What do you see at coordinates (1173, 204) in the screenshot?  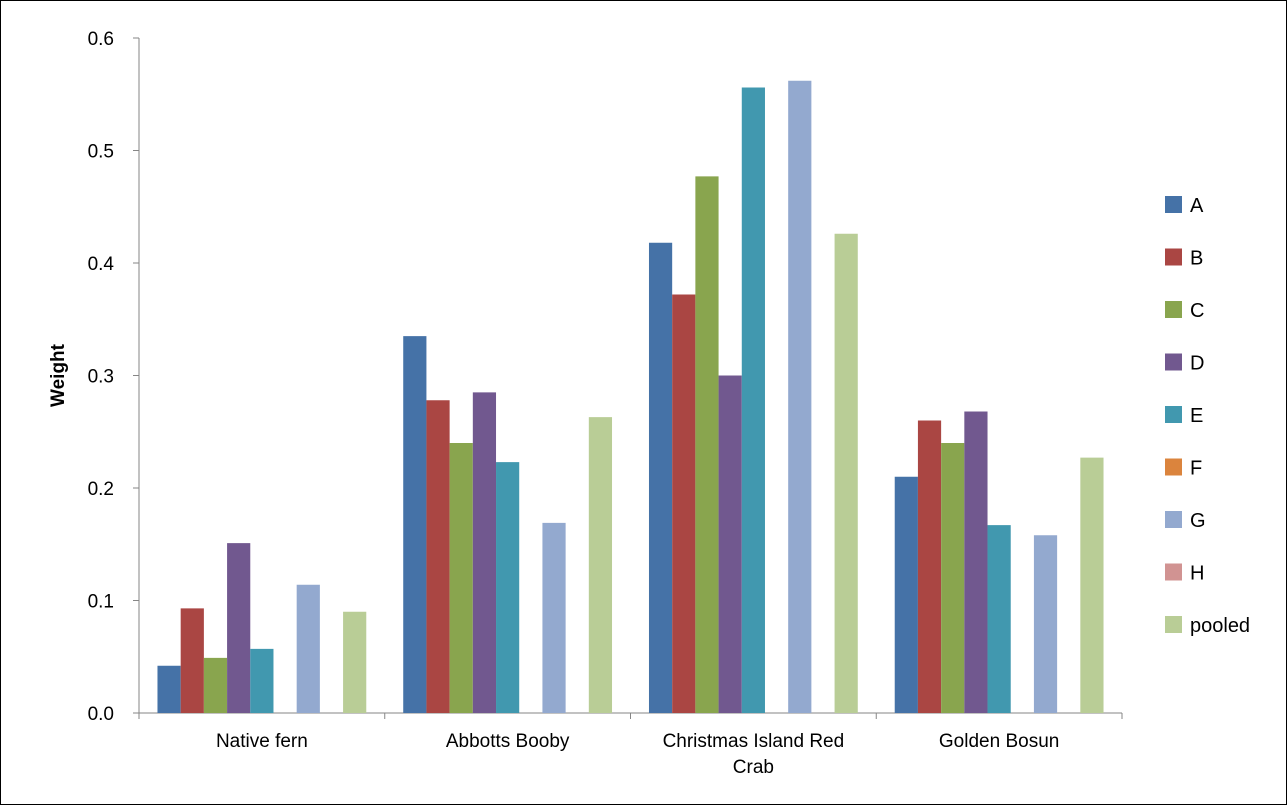 I see `legend-swatch-A` at bounding box center [1173, 204].